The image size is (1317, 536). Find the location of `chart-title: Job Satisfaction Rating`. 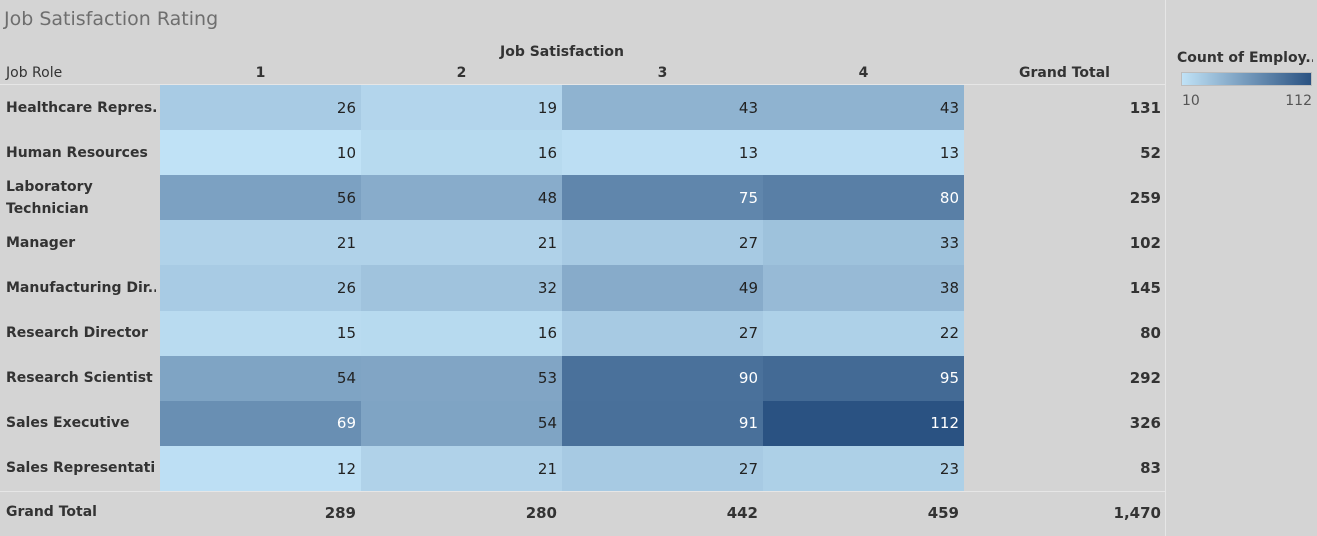

chart-title: Job Satisfaction Rating is located at coordinates (111, 19).